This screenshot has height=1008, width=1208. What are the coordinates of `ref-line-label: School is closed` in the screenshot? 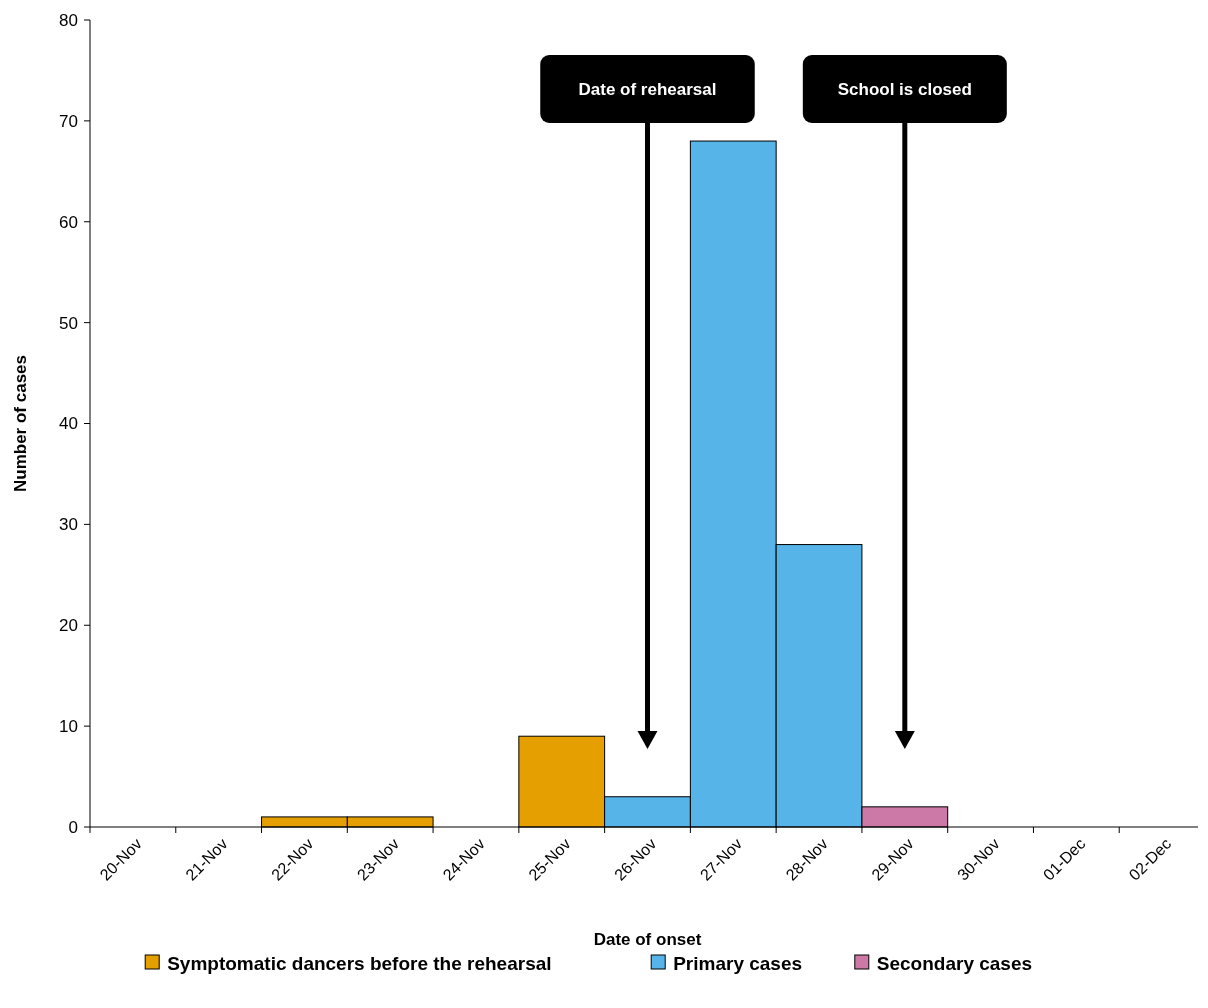 It's located at (904, 89).